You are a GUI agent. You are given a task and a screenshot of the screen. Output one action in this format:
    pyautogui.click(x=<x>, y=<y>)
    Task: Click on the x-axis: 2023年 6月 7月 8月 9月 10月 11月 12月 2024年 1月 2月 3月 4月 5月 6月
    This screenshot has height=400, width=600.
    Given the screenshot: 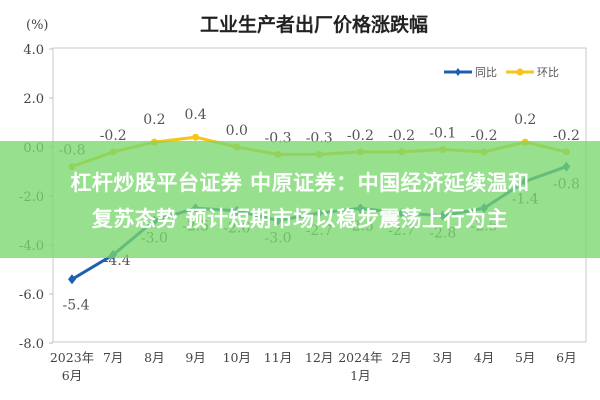 What is the action you would take?
    pyautogui.click(x=313, y=366)
    